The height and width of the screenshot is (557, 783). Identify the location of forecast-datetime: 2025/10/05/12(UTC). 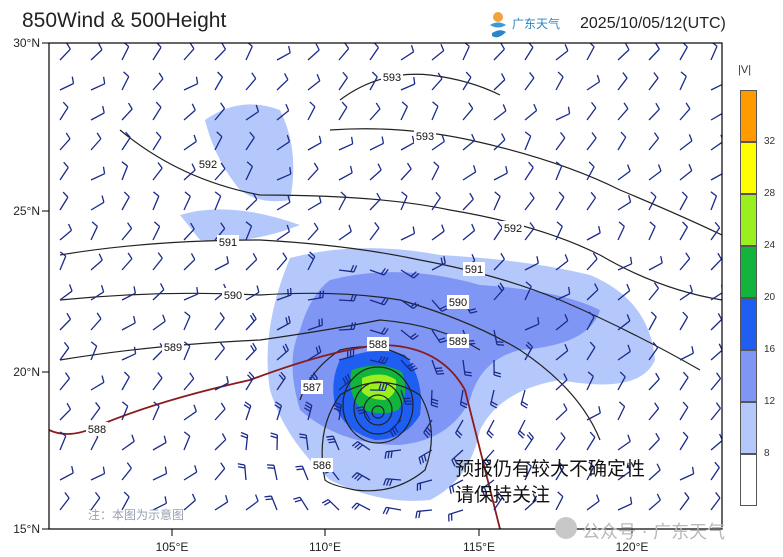
(653, 23).